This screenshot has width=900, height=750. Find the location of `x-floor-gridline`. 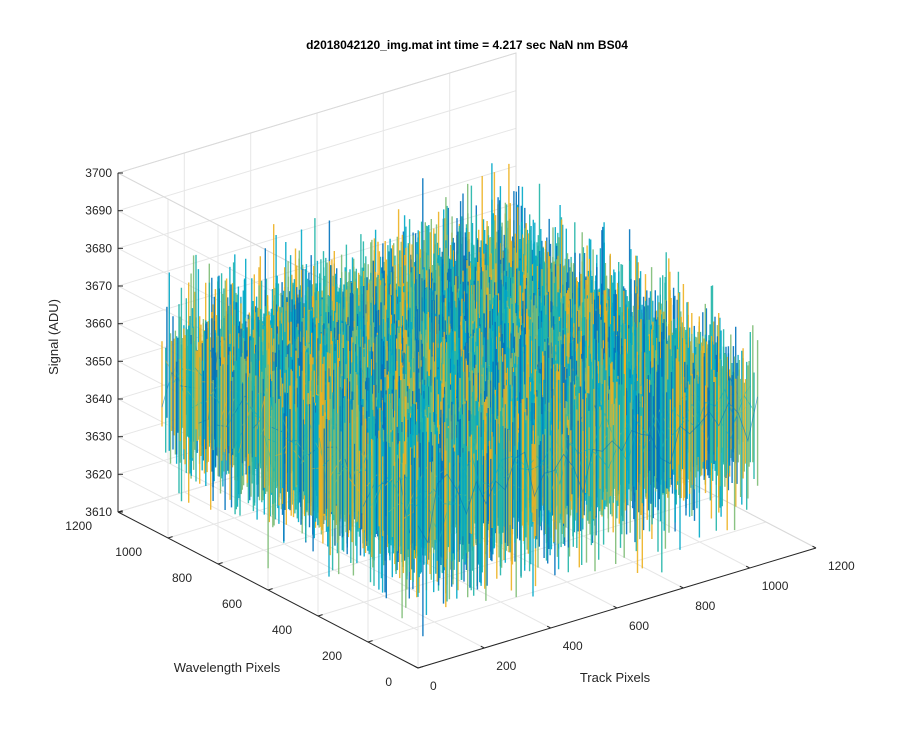

x-floor-gridline is located at coordinates (334, 570).